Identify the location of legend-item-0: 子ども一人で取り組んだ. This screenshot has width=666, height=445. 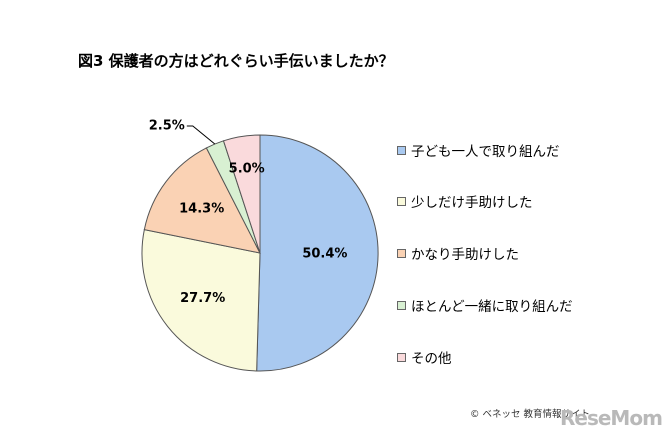
(478, 150).